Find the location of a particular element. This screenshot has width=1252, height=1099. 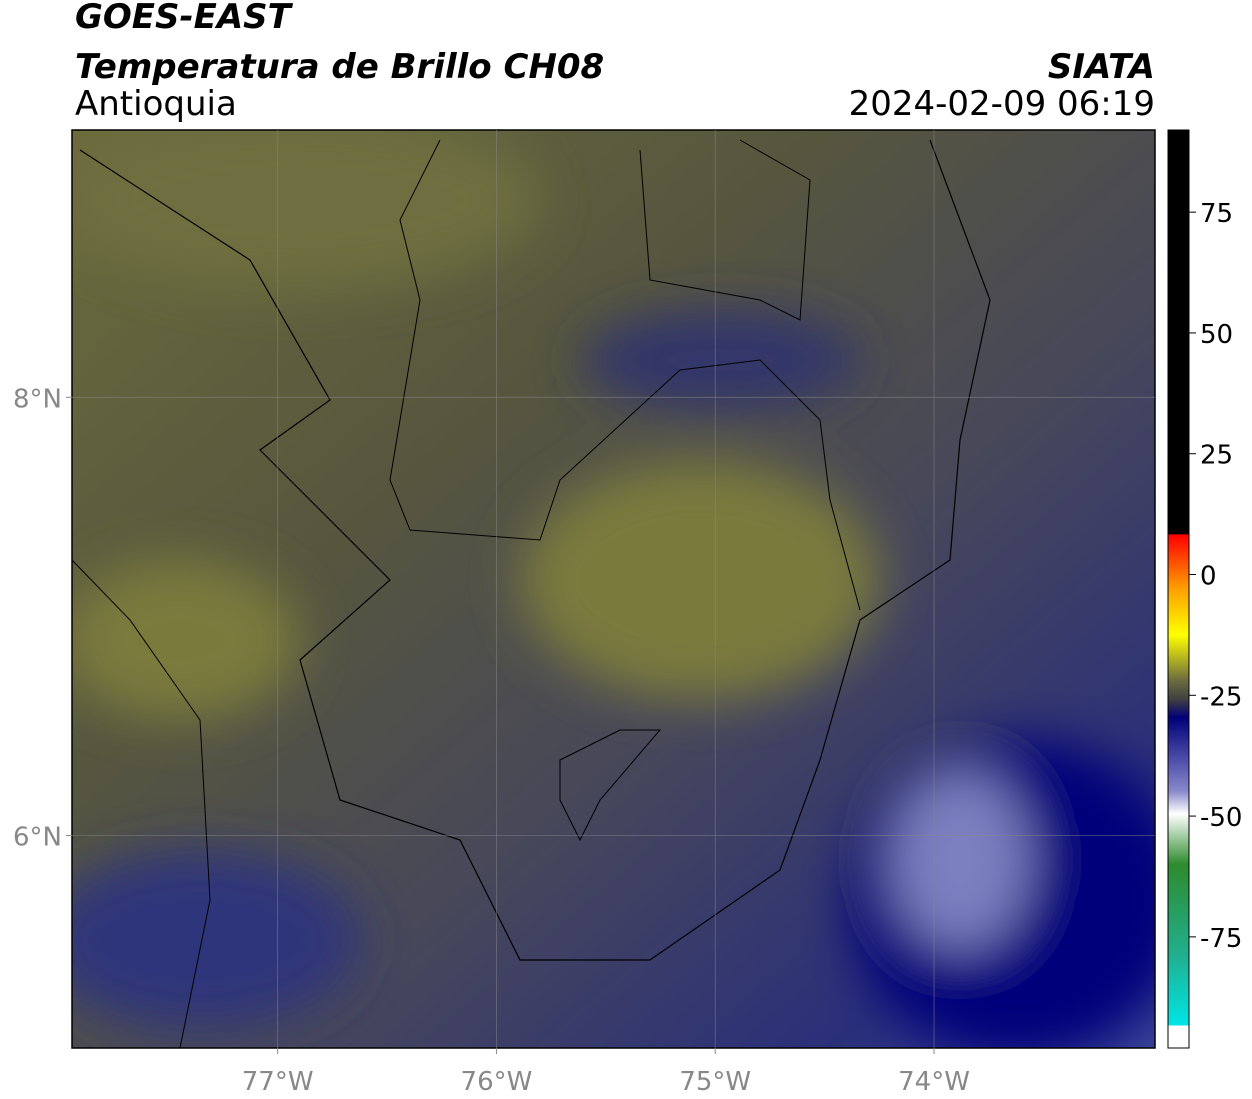

source: SIATA is located at coordinates (1101, 67).